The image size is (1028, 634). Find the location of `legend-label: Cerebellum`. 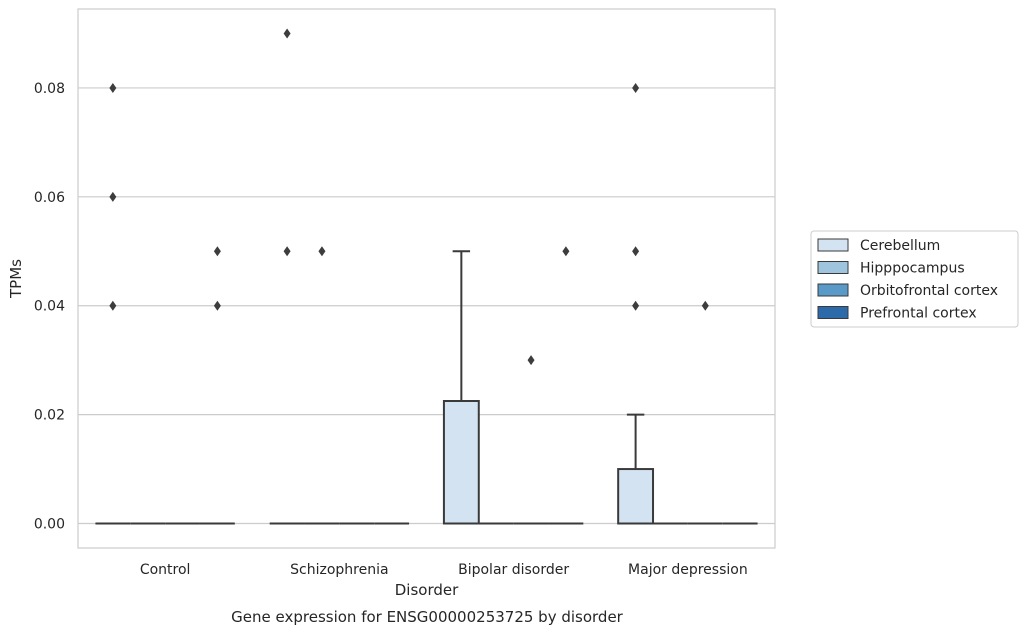

legend-label: Cerebellum is located at coordinates (900, 246).